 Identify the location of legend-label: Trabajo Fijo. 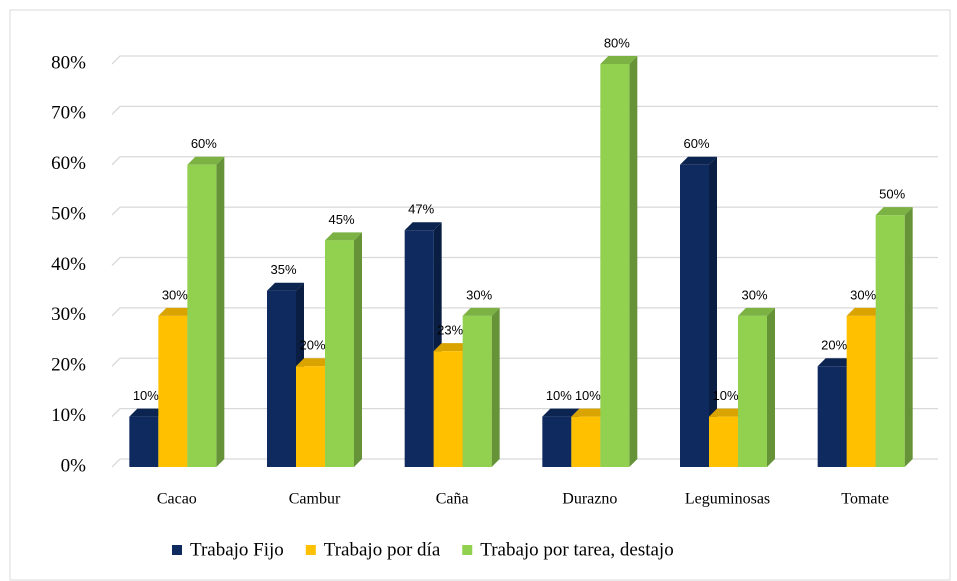
(237, 549).